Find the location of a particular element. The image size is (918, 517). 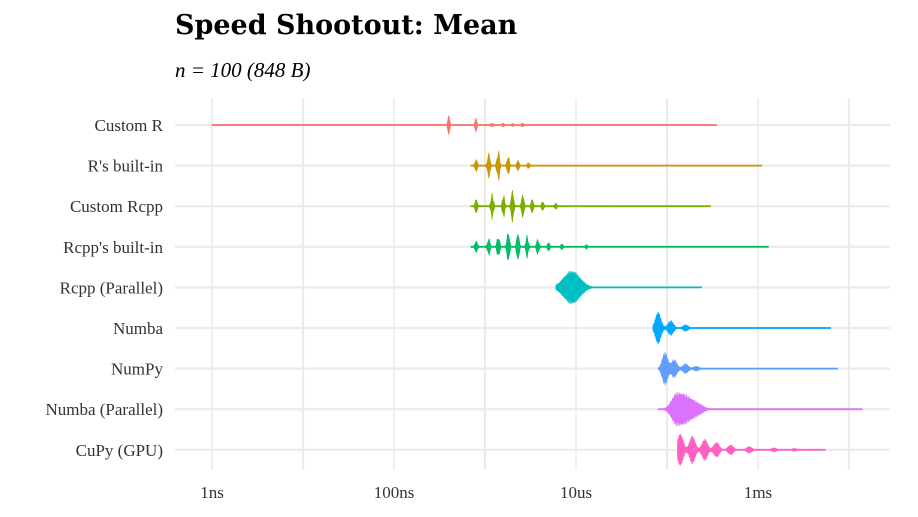

x-tick-label: 100ns is located at coordinates (394, 492).